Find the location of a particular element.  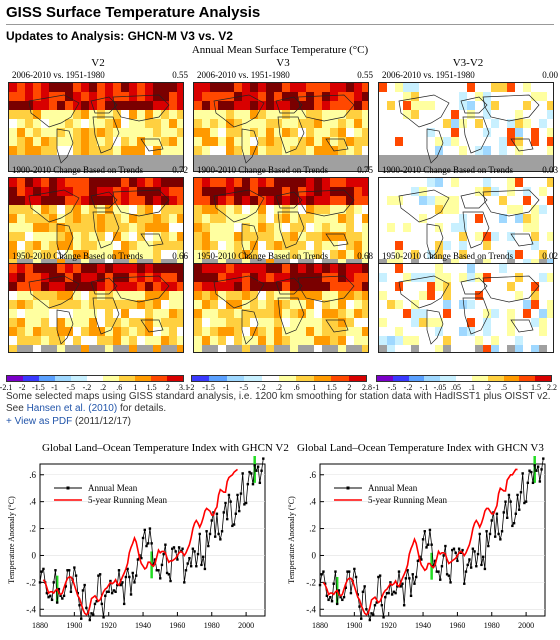

hansen-2010-link: Hansen et al. (2010) is located at coordinates (72, 408).